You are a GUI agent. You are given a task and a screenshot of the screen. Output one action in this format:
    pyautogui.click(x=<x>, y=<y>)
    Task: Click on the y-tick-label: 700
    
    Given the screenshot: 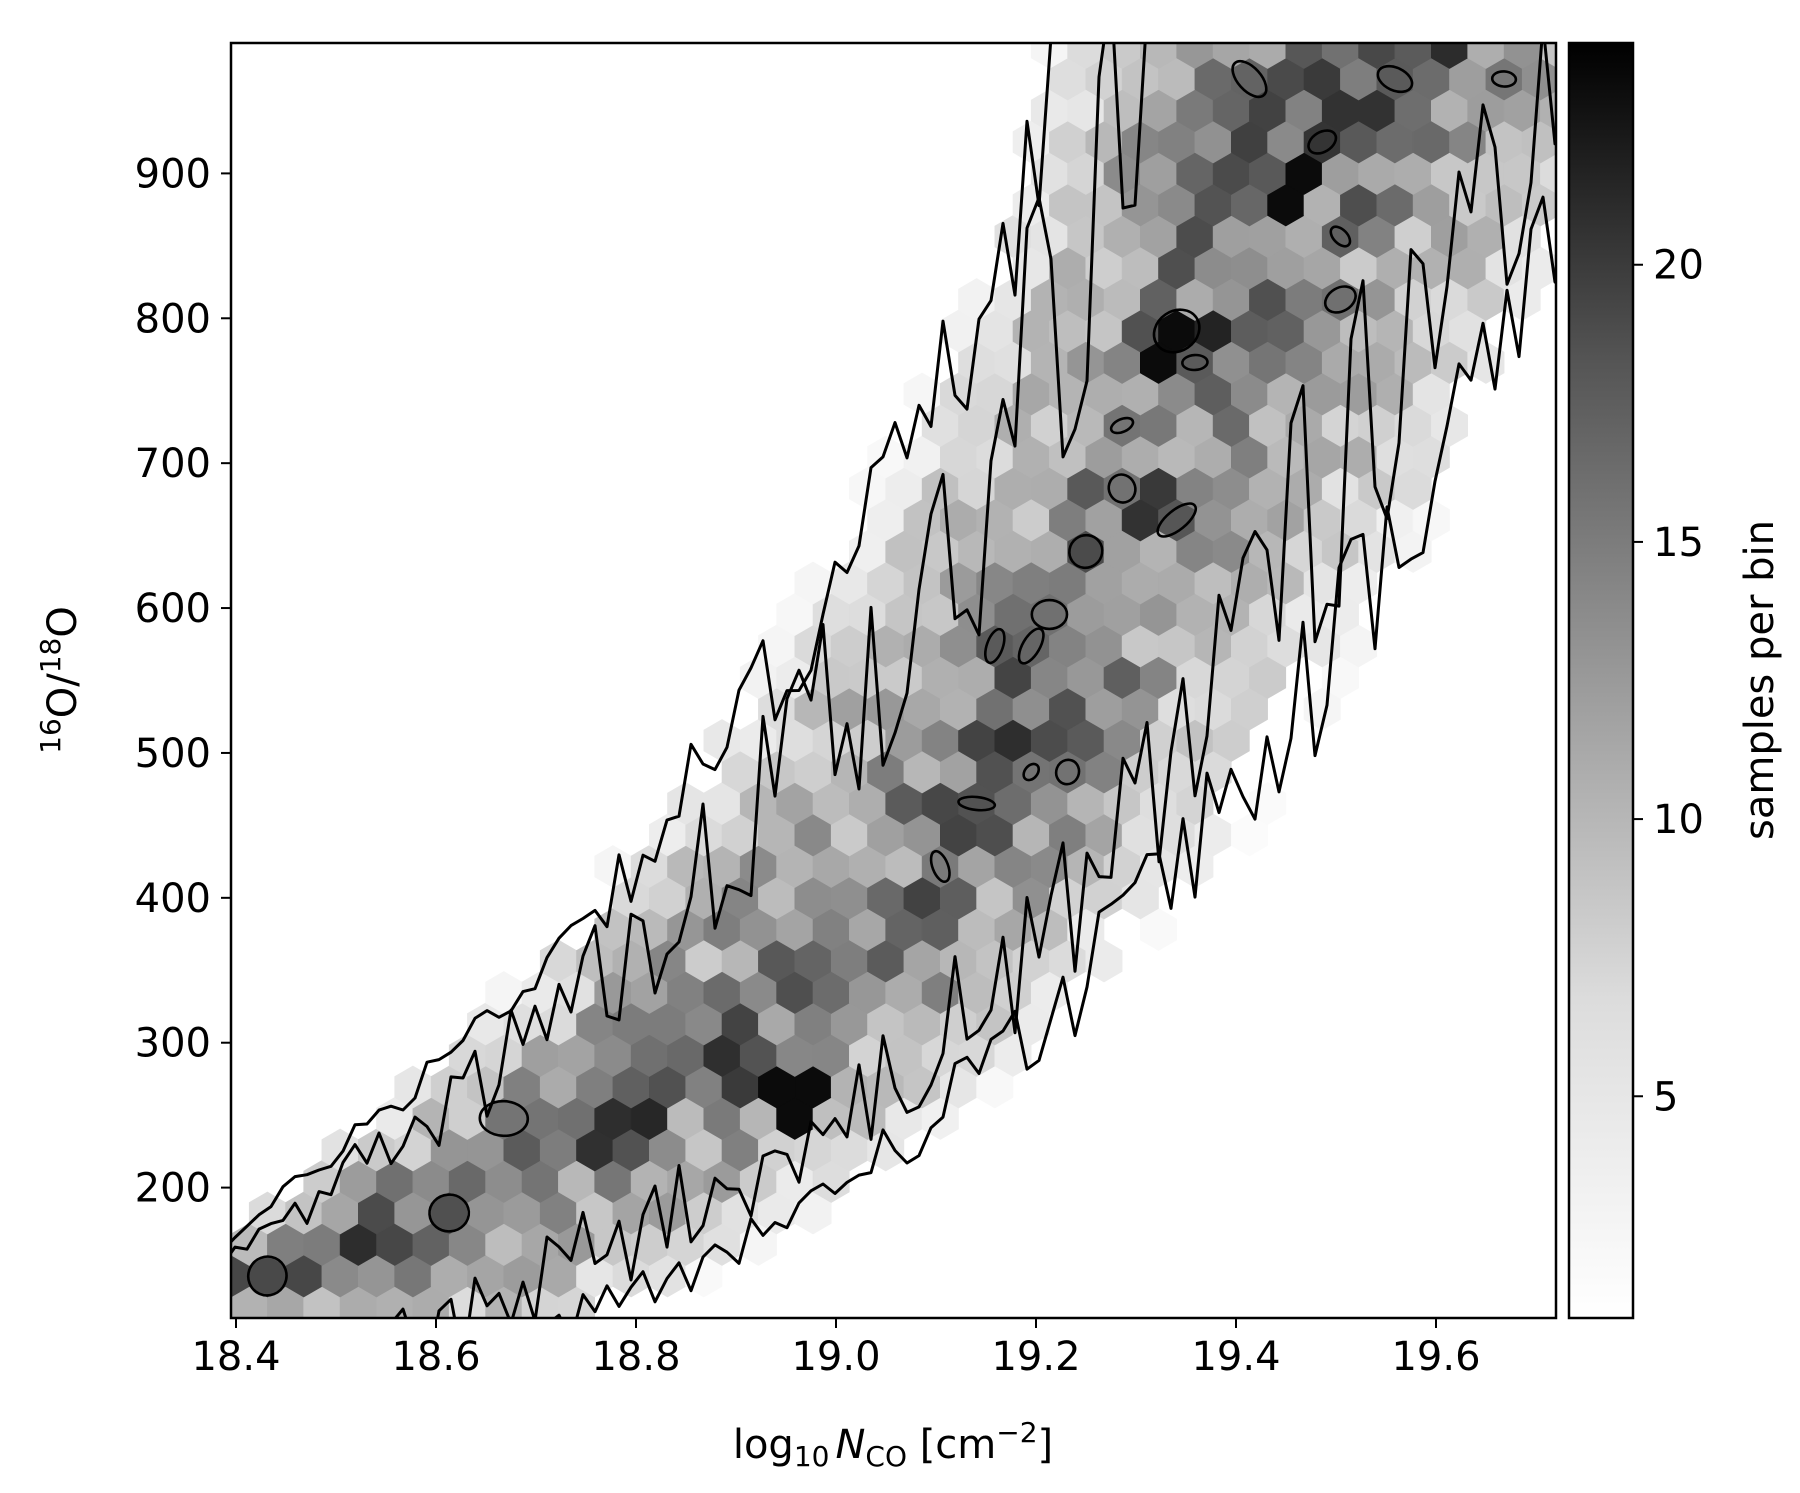 What is the action you would take?
    pyautogui.click(x=173, y=464)
    